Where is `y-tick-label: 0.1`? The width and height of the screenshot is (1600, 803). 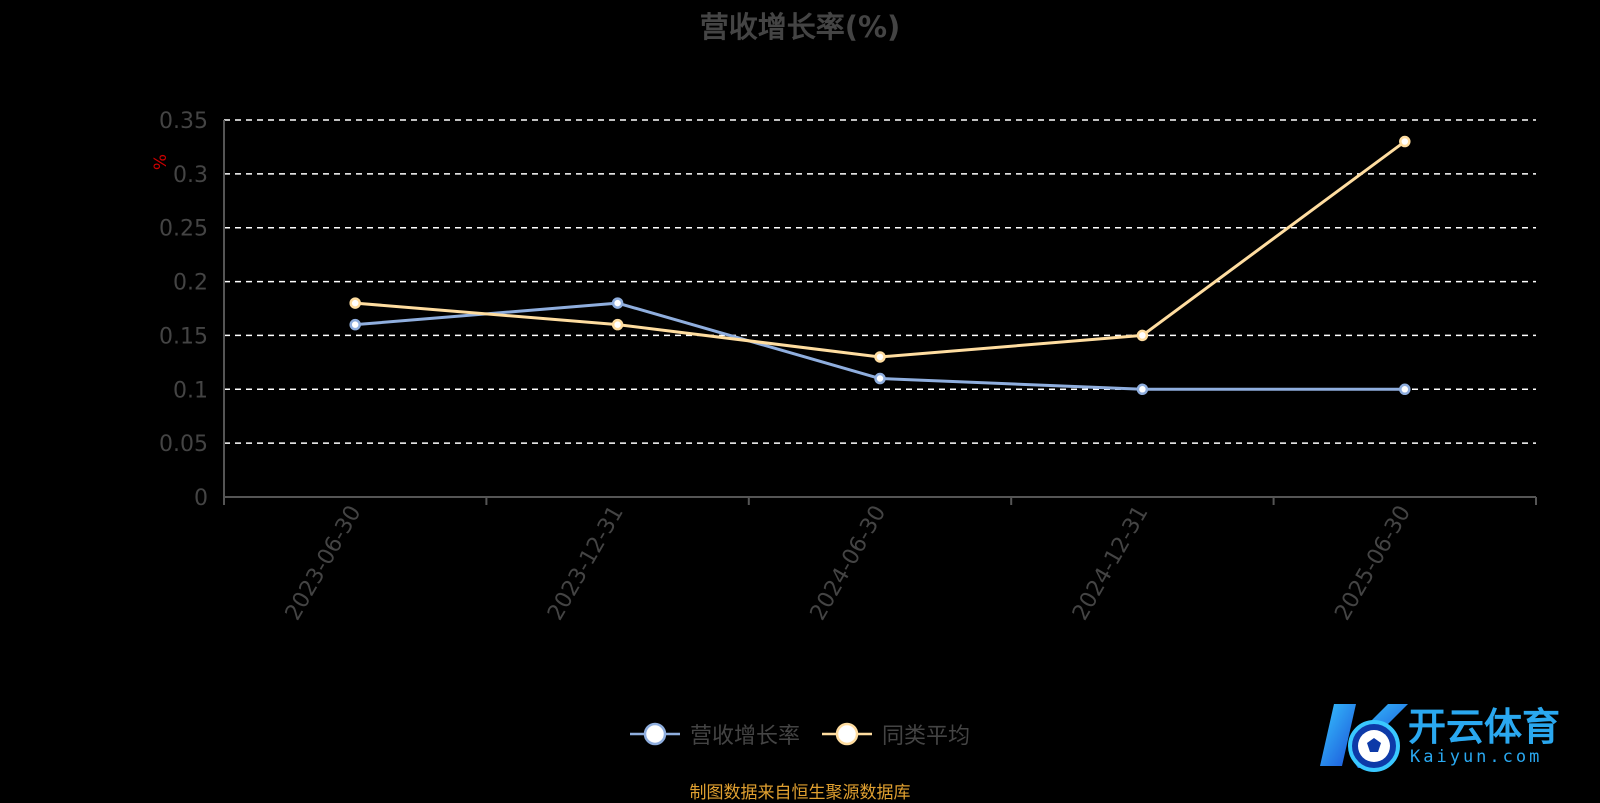 y-tick-label: 0.1 is located at coordinates (190, 390).